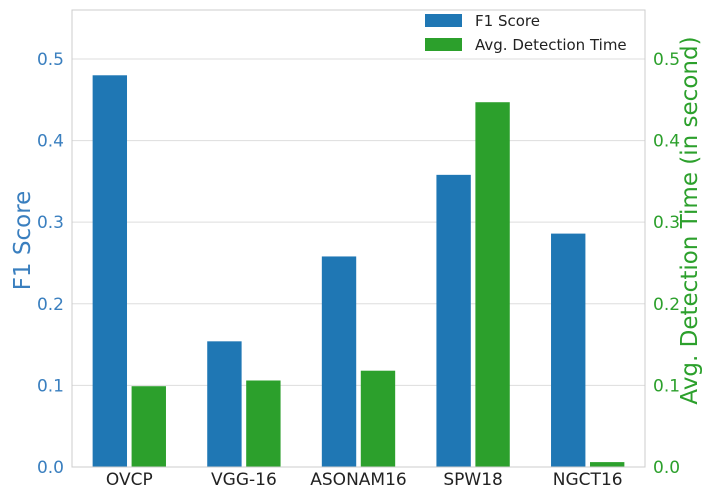 The image size is (707, 487). What do you see at coordinates (666, 60) in the screenshot?
I see `right-tick-label: 0.5` at bounding box center [666, 60].